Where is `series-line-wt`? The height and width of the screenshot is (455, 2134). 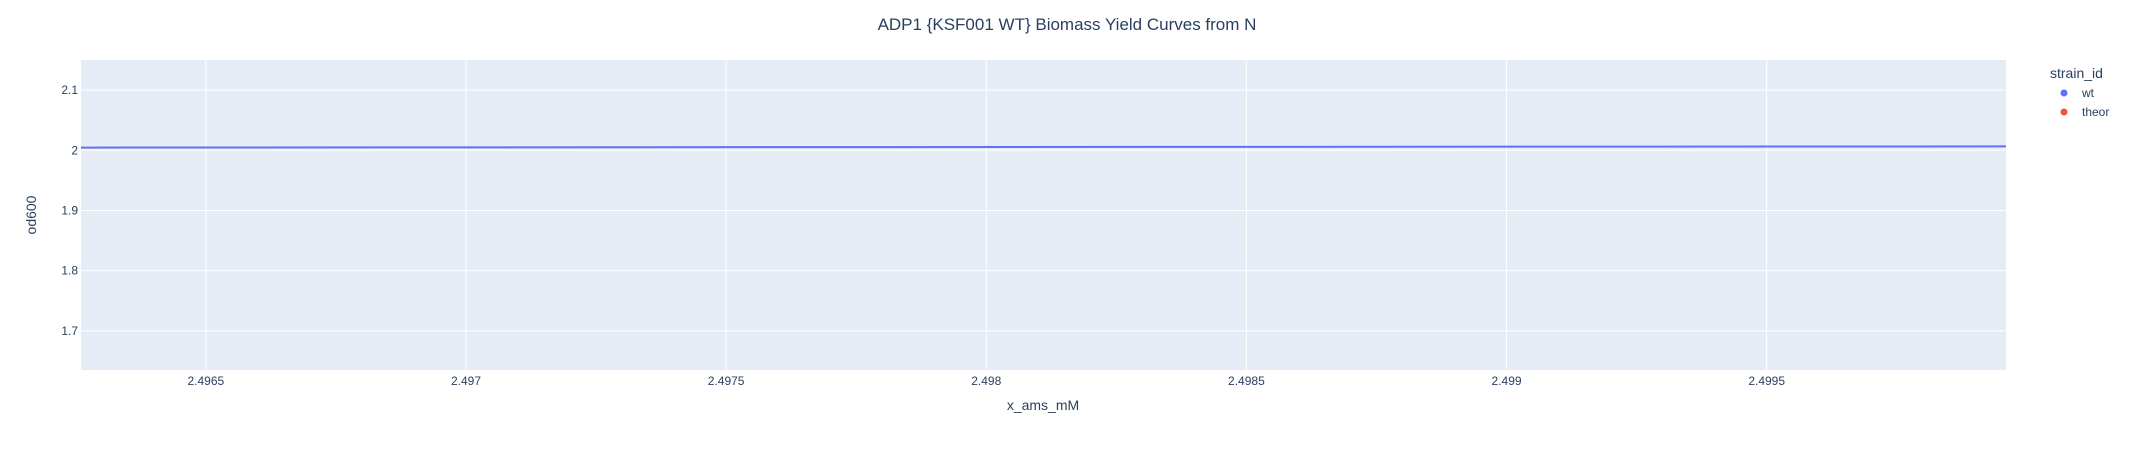
series-line-wt is located at coordinates (1043, 147).